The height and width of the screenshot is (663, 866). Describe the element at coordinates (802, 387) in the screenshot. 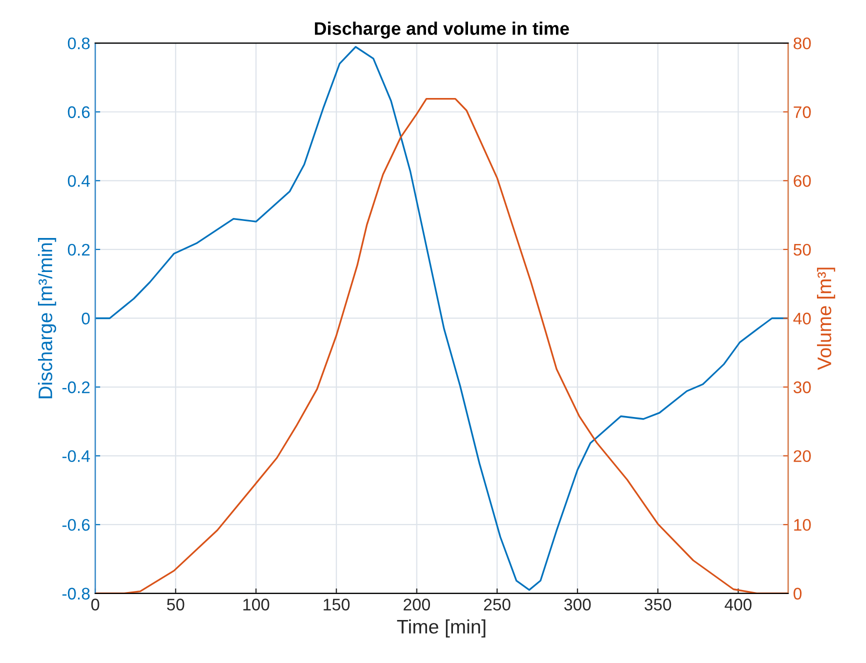

I see `y2-tick-label: 30` at that location.